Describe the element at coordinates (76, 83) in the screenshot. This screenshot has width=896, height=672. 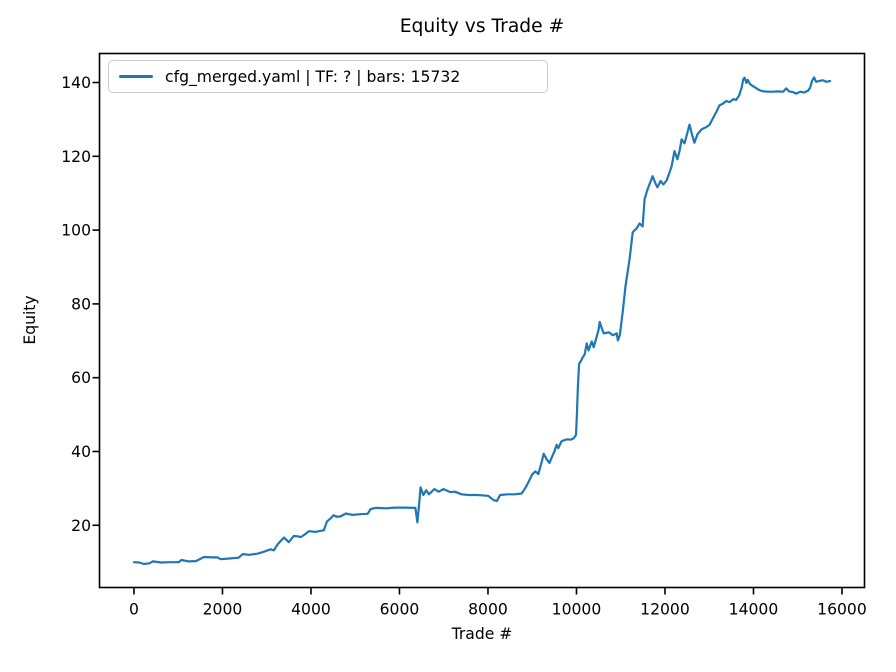
I see `y-tick-label: 140` at that location.